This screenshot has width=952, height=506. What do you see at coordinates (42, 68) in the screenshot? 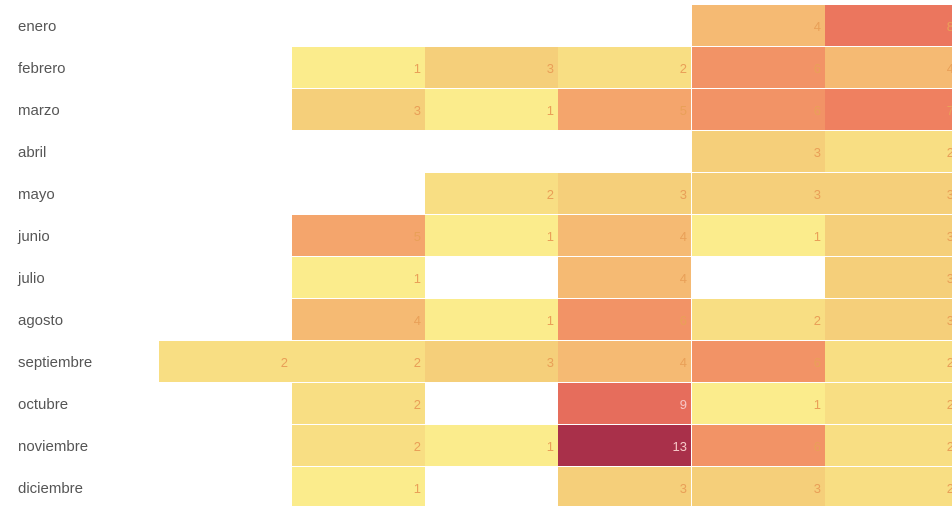
I see `row-label-febrero: febrero` at bounding box center [42, 68].